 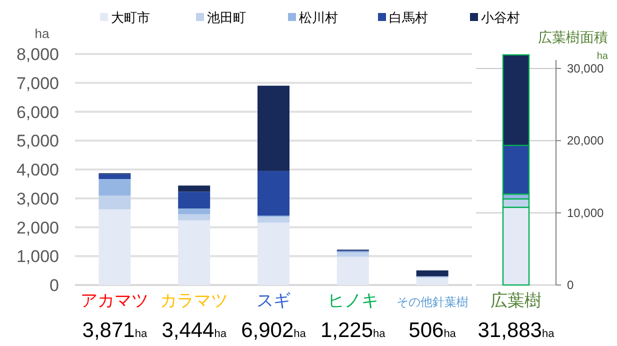 I want to click on total-label: 6,902ha, so click(x=274, y=330).